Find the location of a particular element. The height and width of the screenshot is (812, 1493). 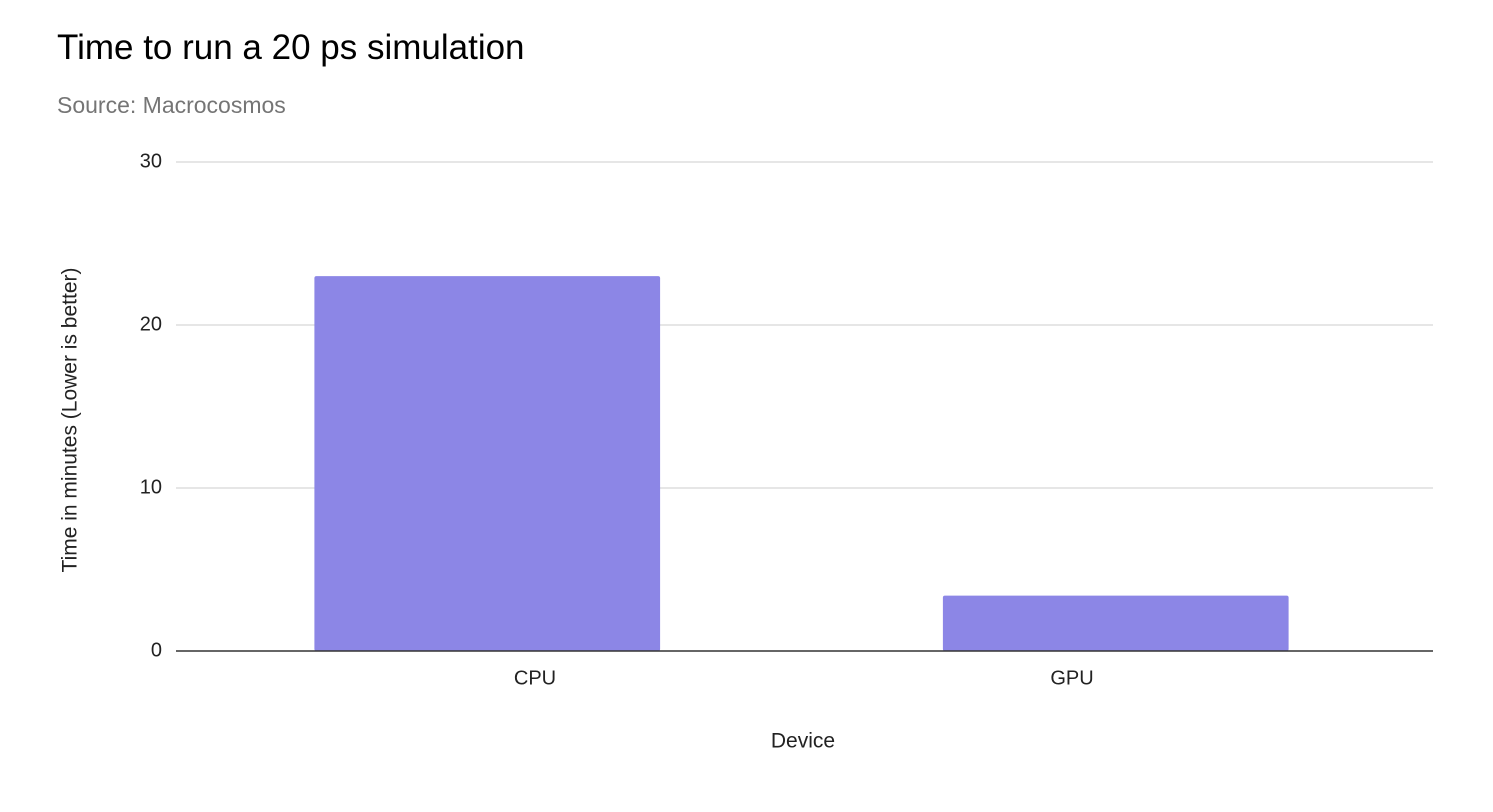

x-tick-labels: CPU GPU is located at coordinates (804, 678).